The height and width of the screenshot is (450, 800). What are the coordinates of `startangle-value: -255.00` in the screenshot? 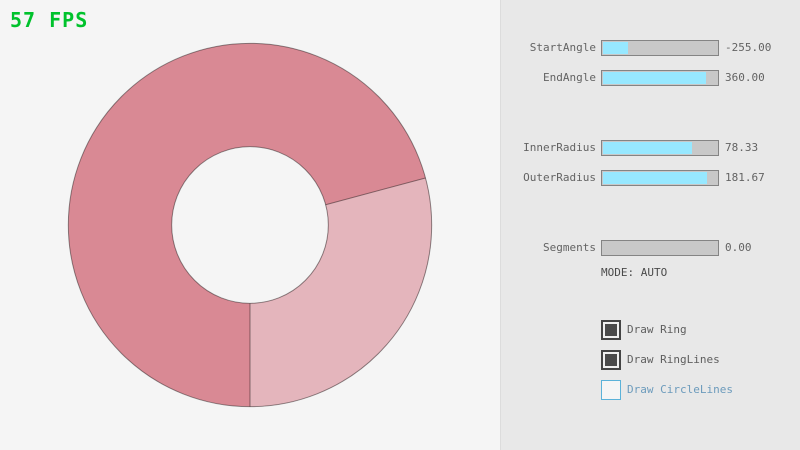 It's located at (748, 47).